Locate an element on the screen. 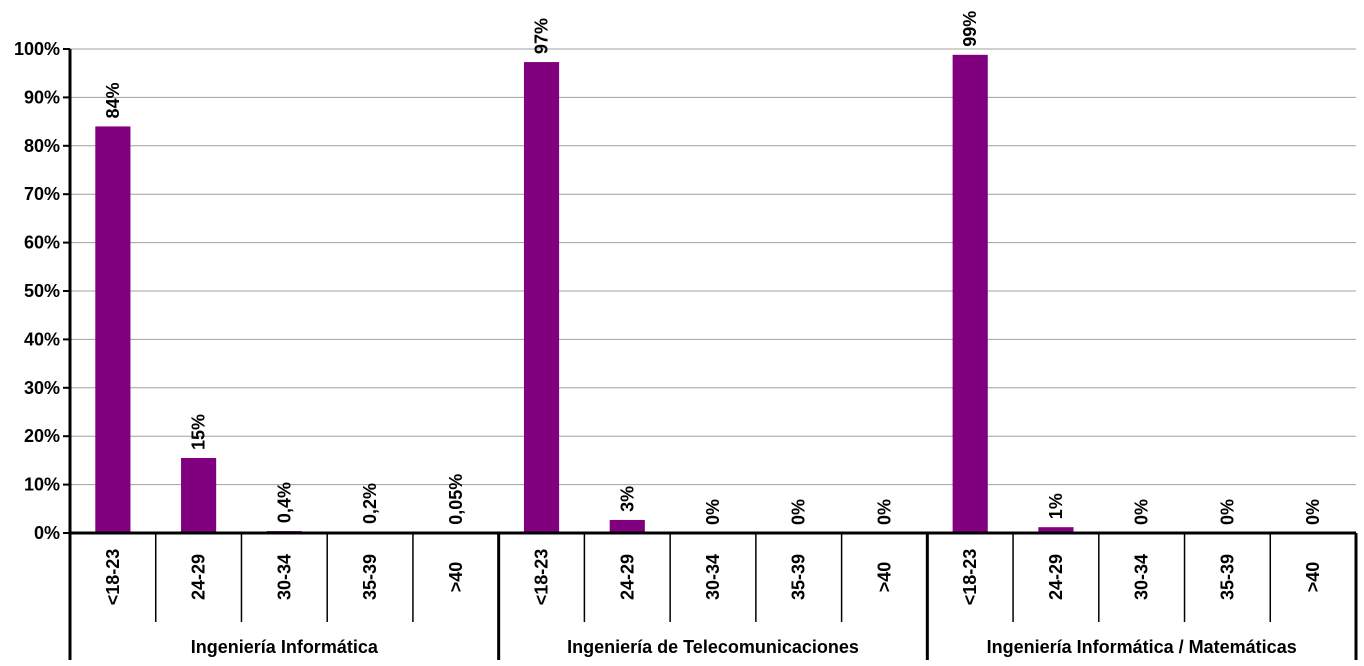 The height and width of the screenshot is (666, 1364). y-tick-label: 50% is located at coordinates (42, 291).